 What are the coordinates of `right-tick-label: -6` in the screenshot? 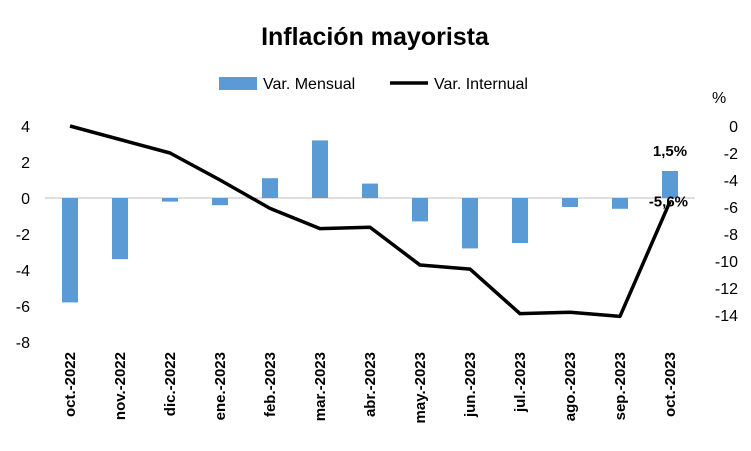 It's located at (731, 208).